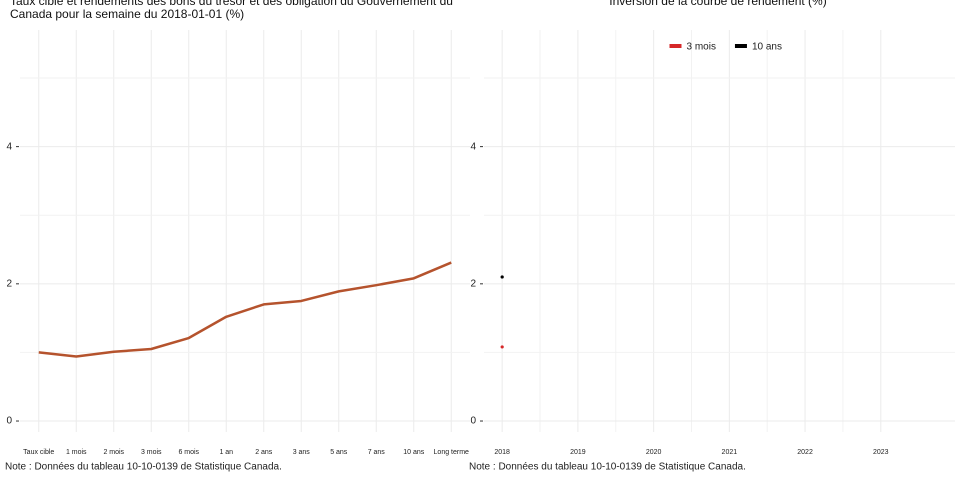  Describe the element at coordinates (151, 452) in the screenshot. I see `x-tick-label: 3 mois` at that location.